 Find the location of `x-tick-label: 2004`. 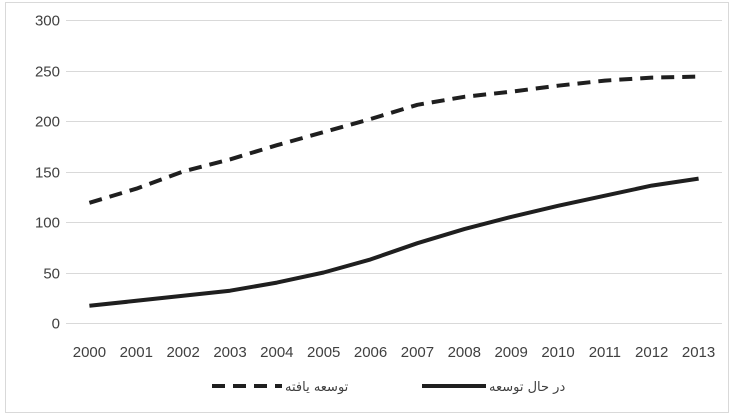

x-tick-label: 2004 is located at coordinates (276, 352).